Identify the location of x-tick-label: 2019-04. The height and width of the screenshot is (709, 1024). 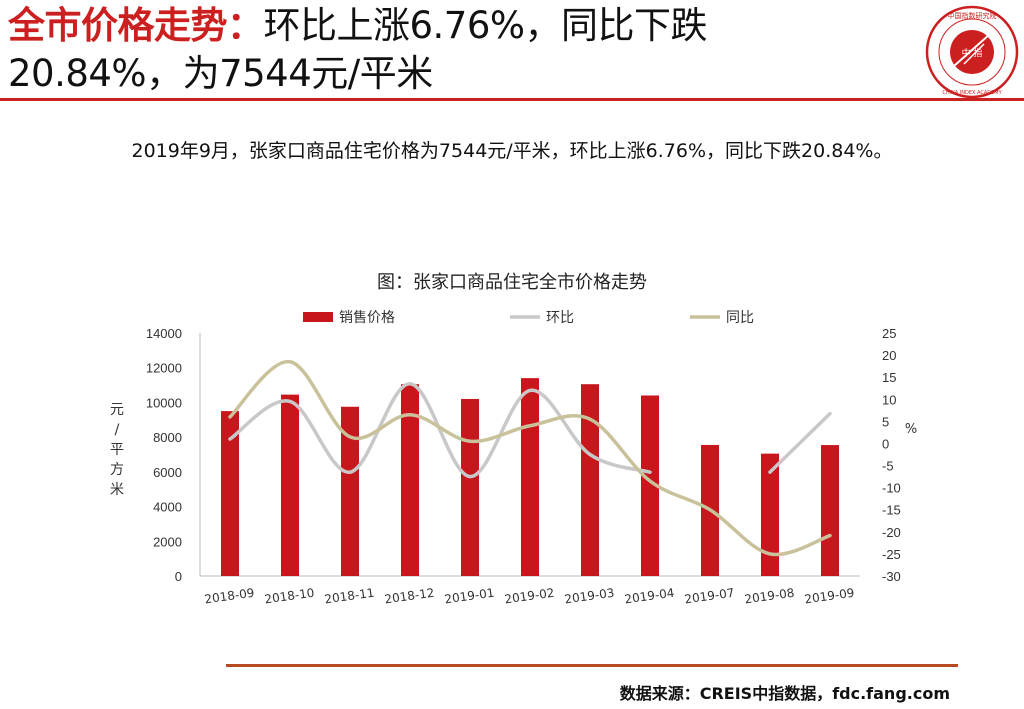
(650, 596).